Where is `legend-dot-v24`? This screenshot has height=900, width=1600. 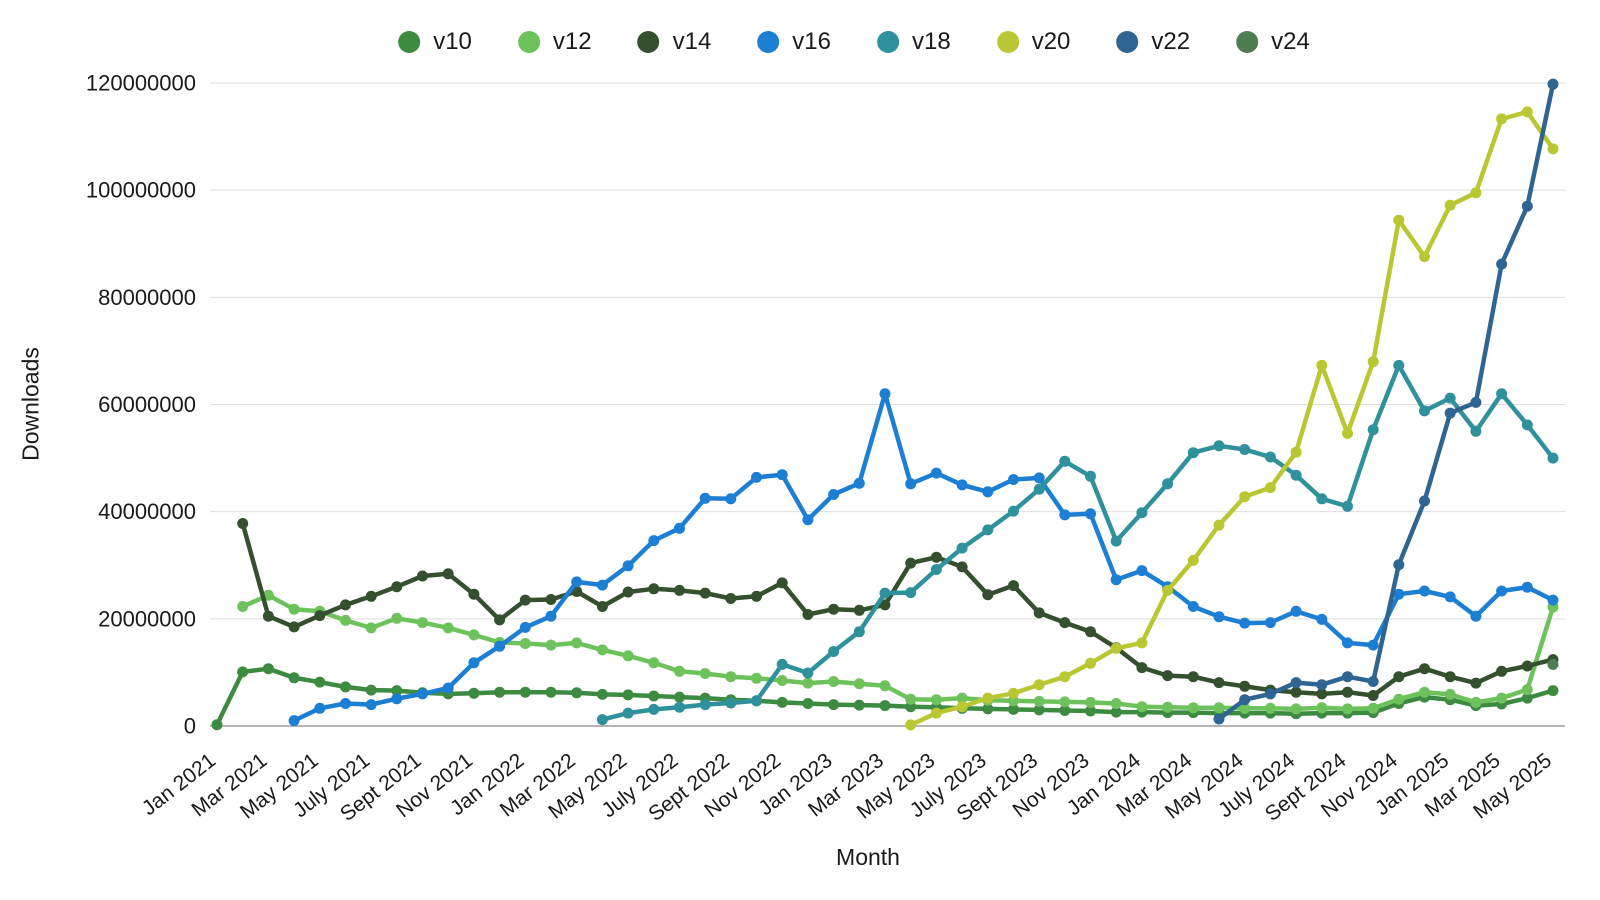 legend-dot-v24 is located at coordinates (1247, 42).